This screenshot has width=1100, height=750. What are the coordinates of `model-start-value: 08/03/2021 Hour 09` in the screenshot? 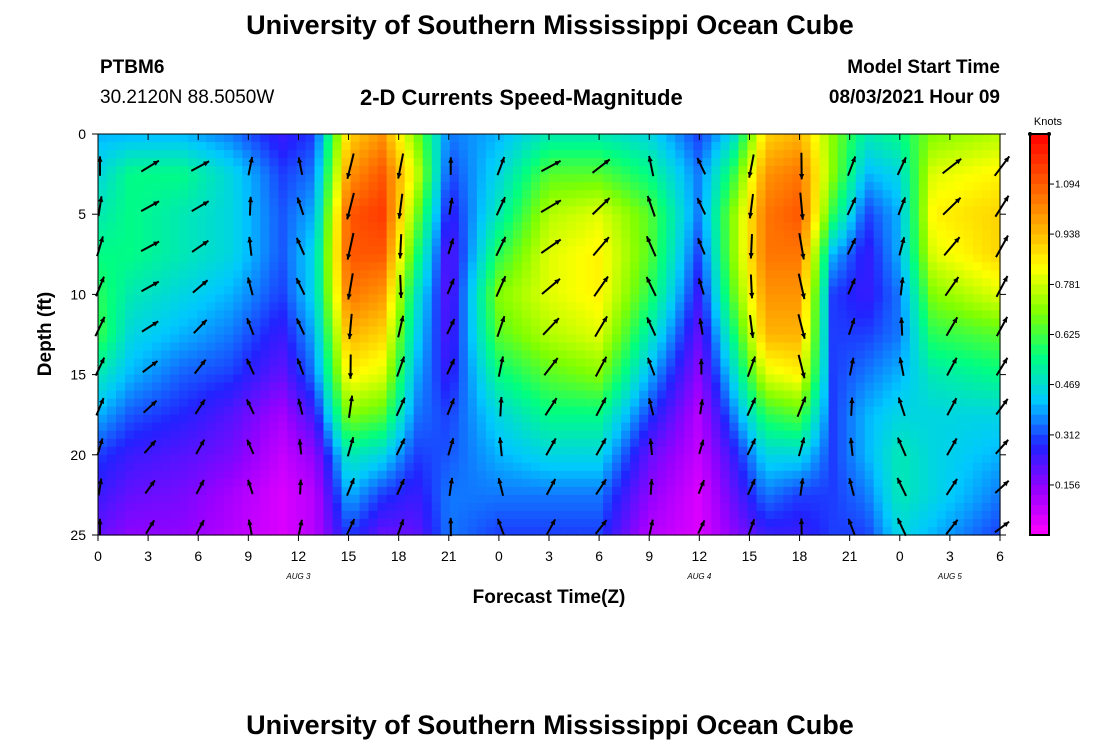 It's located at (914, 97).